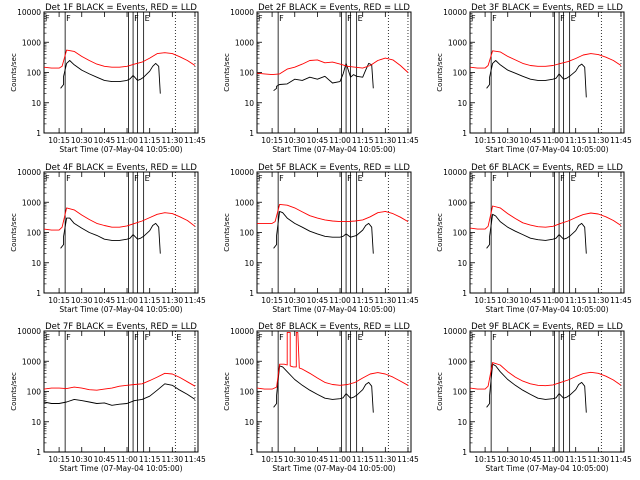  What do you see at coordinates (547, 168) in the screenshot?
I see `plot-title: Det 6F BLACK = Events, RED = LLD` at bounding box center [547, 168].